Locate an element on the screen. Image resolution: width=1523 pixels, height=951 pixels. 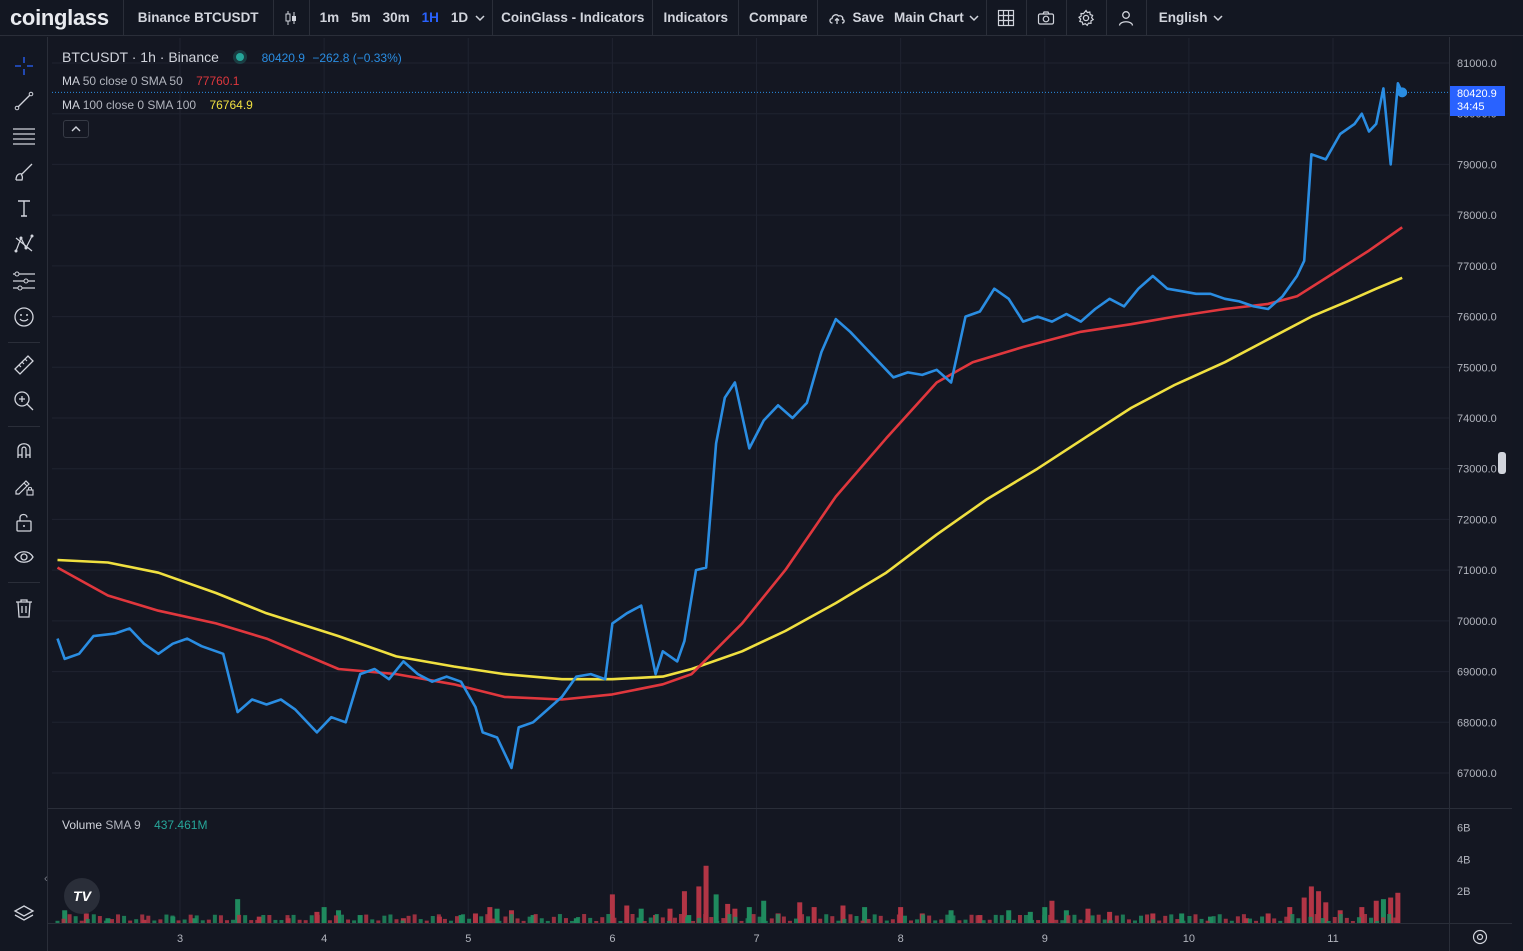
timeframe-30m: 30m is located at coordinates (396, 17).